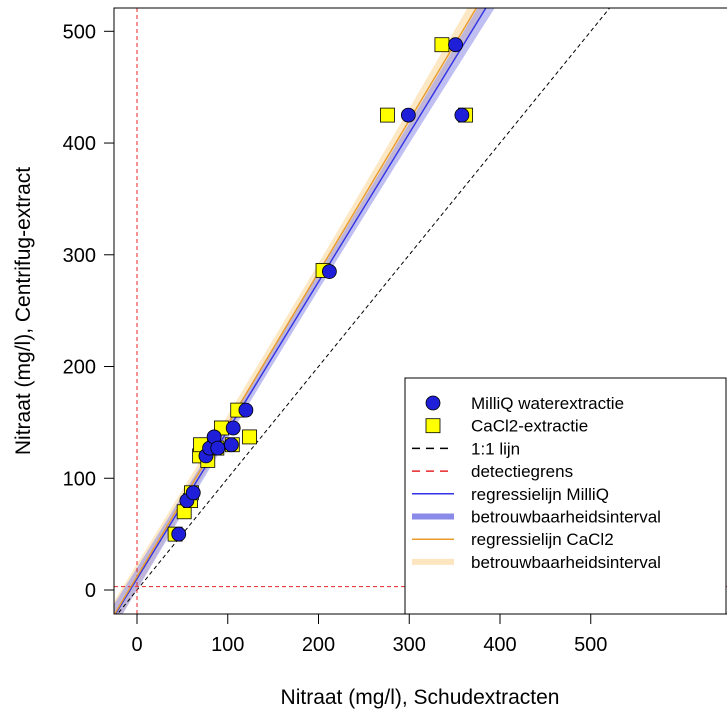  Describe the element at coordinates (79, 368) in the screenshot. I see `y-tick-label-200: 200` at that location.